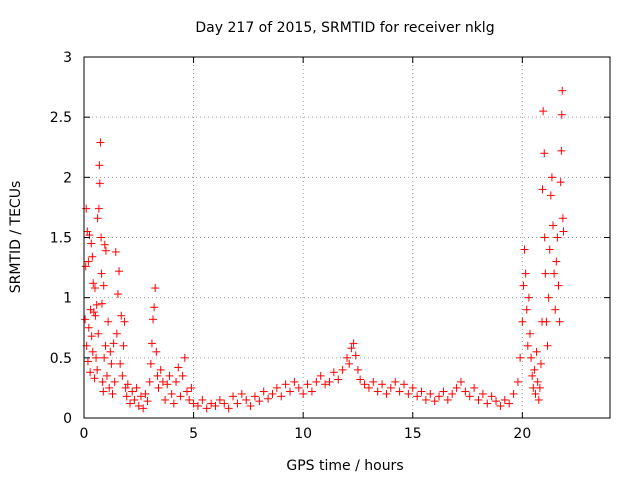  I want to click on y-tick-label: 3, so click(67, 58).